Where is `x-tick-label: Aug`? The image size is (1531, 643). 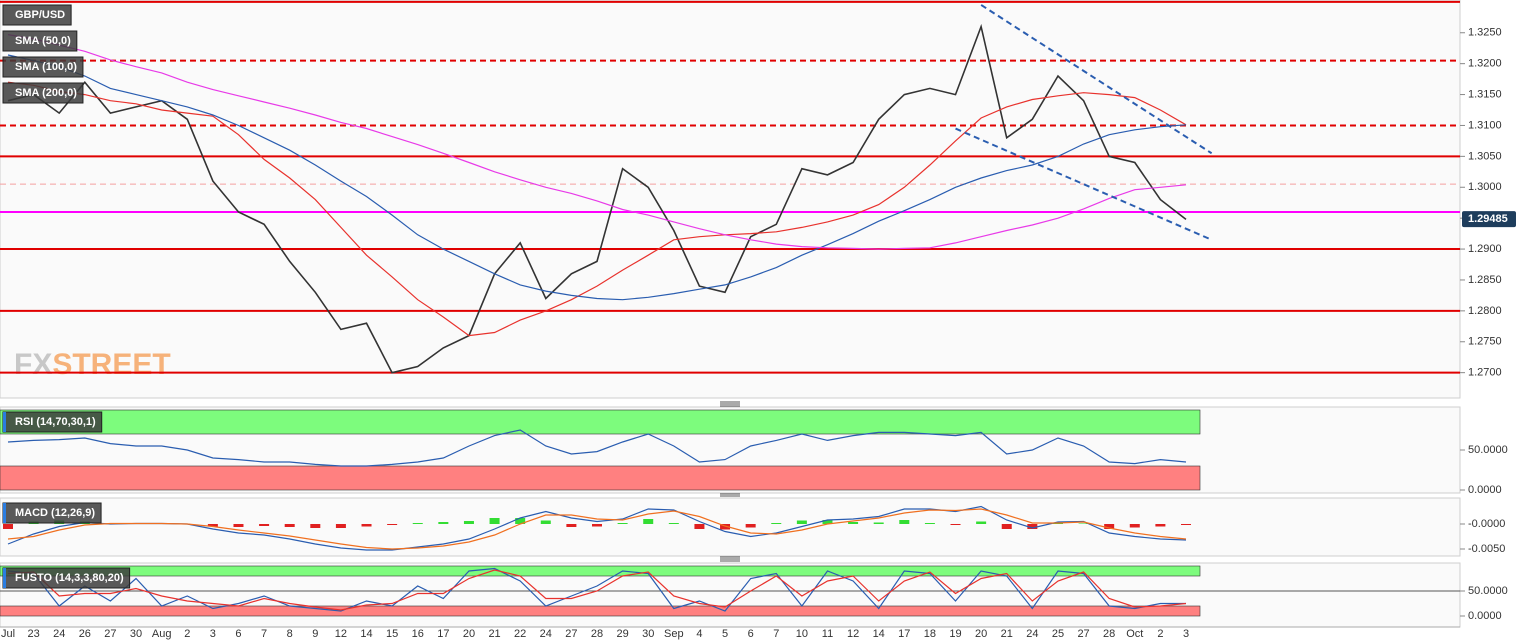
x-tick-label: Aug is located at coordinates (162, 634).